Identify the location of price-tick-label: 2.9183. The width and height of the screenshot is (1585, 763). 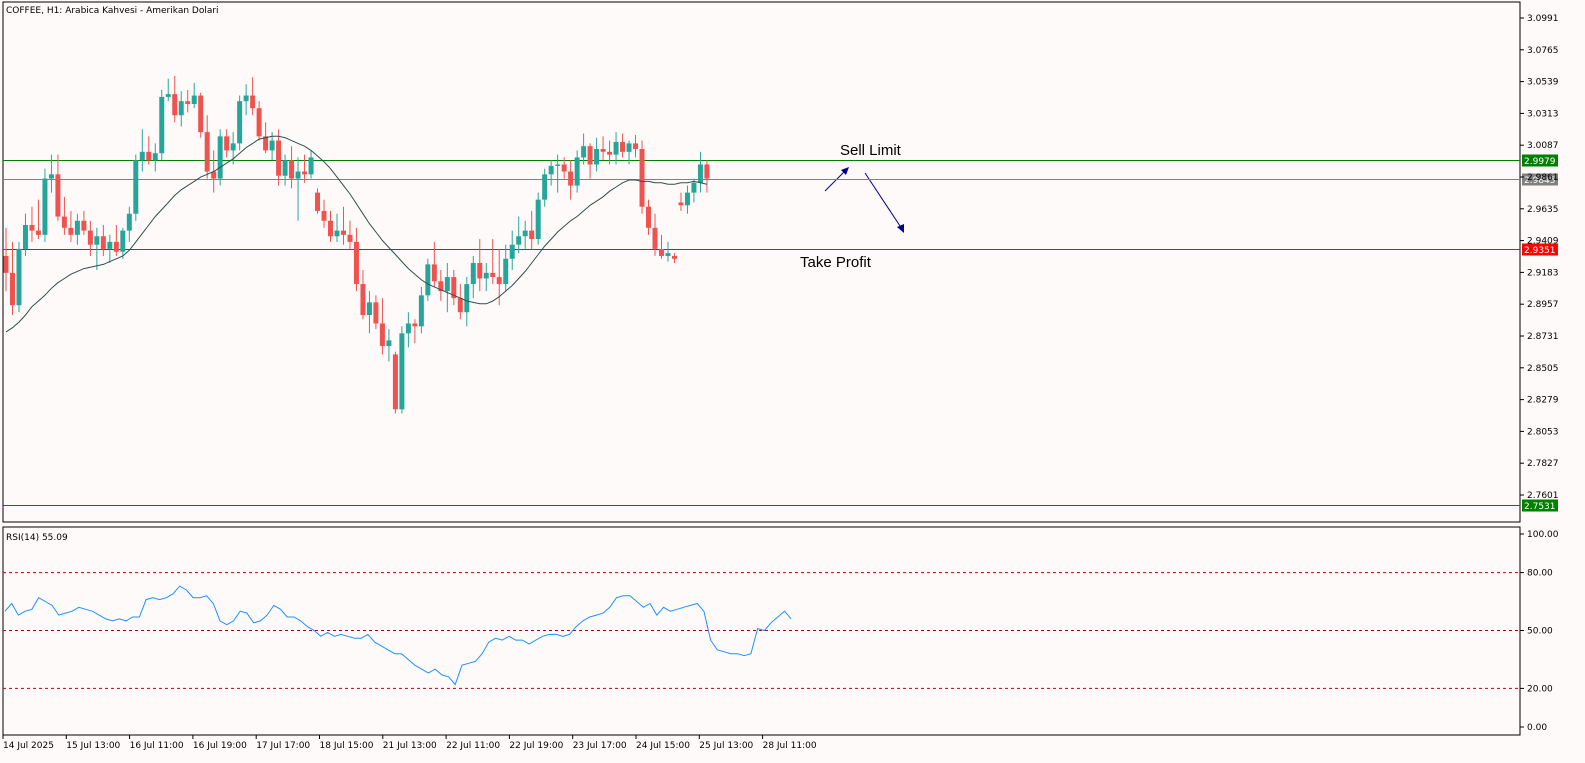
(1543, 273).